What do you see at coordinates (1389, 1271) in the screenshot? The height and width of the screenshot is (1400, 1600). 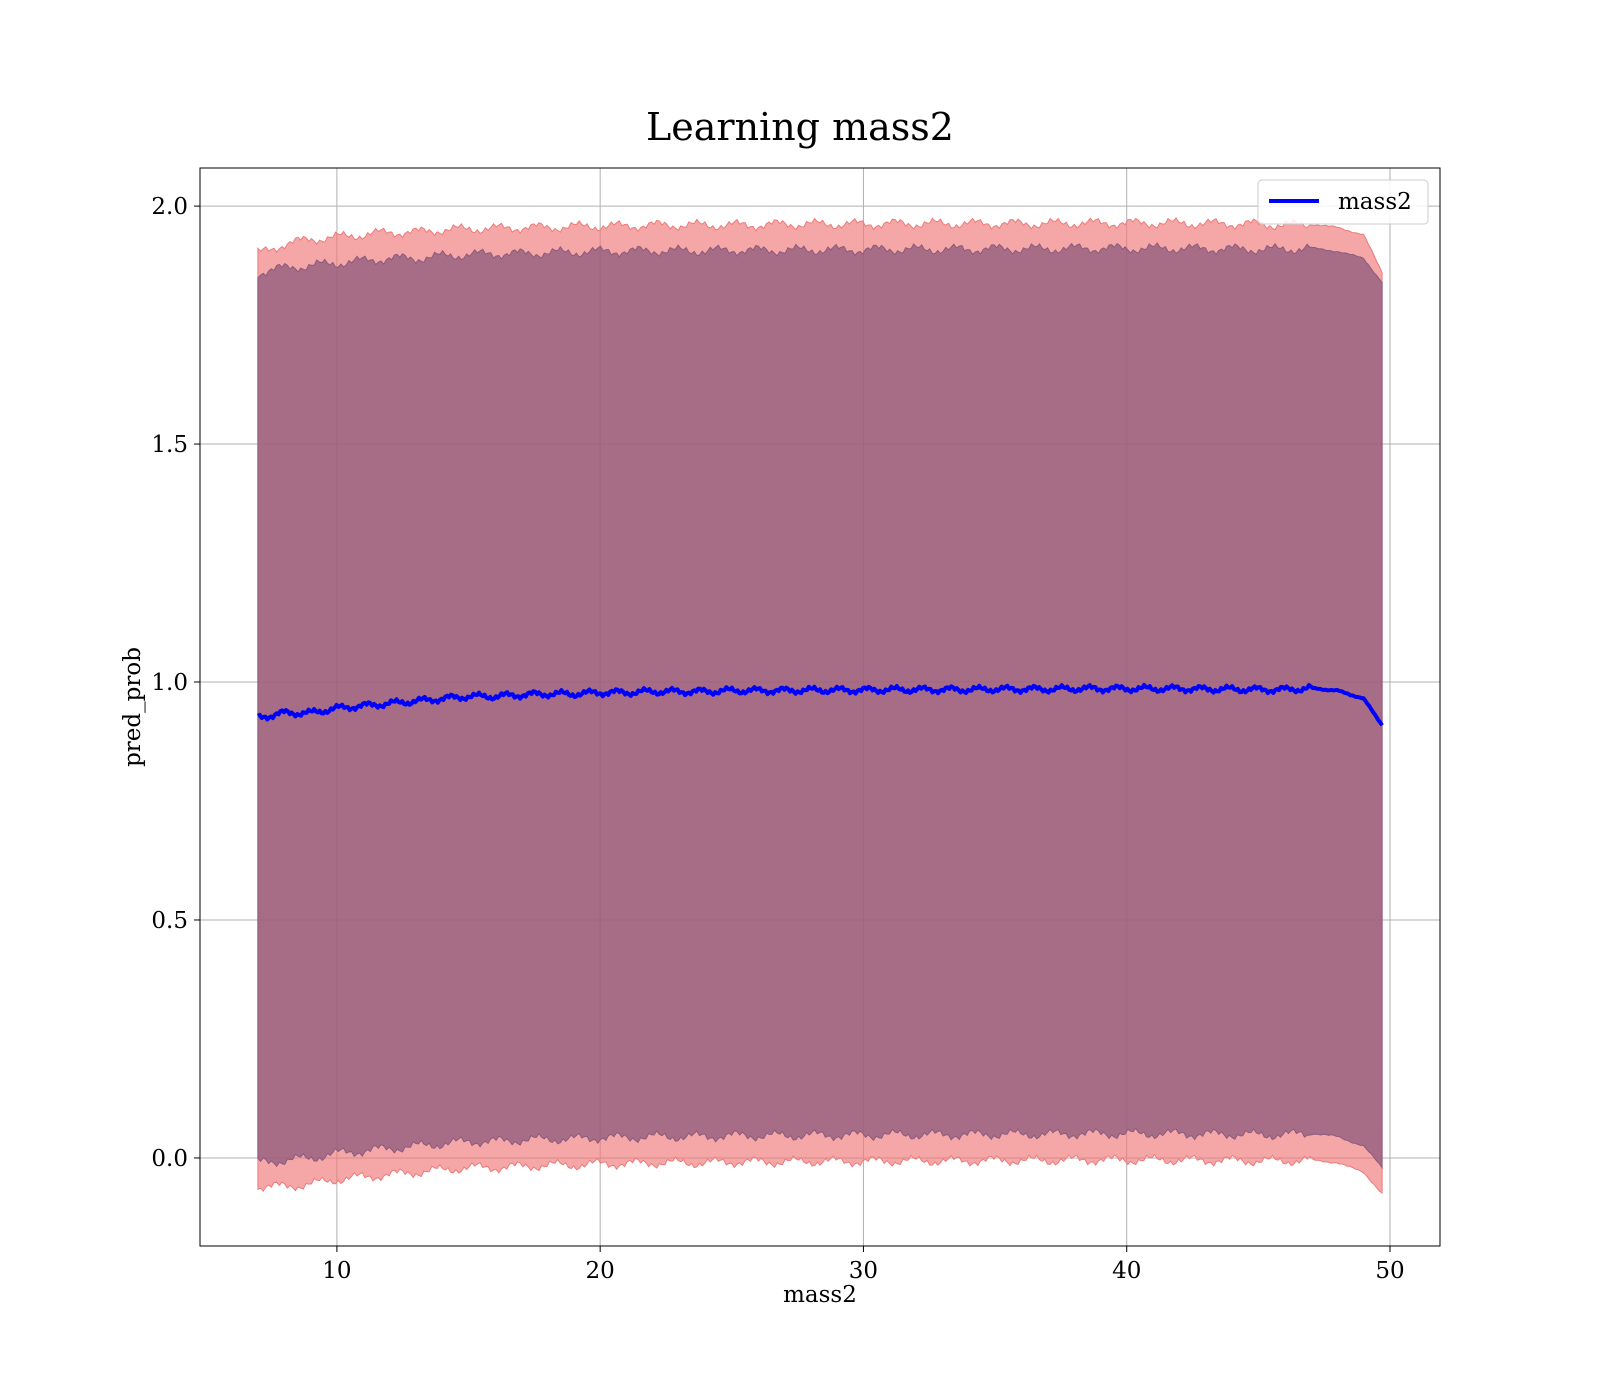 I see `x-tick-label: 50` at bounding box center [1389, 1271].